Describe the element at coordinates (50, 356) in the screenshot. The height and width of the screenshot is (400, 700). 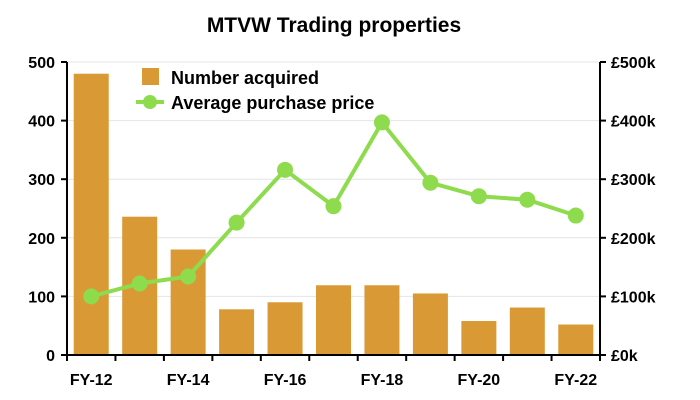
I see `y-left-tick-label: 0` at that location.